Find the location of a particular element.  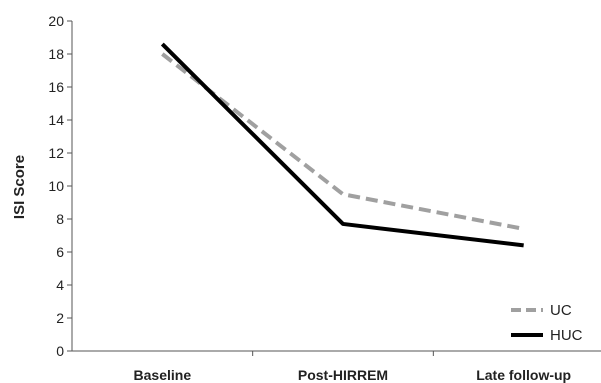

y-tick-label: 16 is located at coordinates (56, 87).